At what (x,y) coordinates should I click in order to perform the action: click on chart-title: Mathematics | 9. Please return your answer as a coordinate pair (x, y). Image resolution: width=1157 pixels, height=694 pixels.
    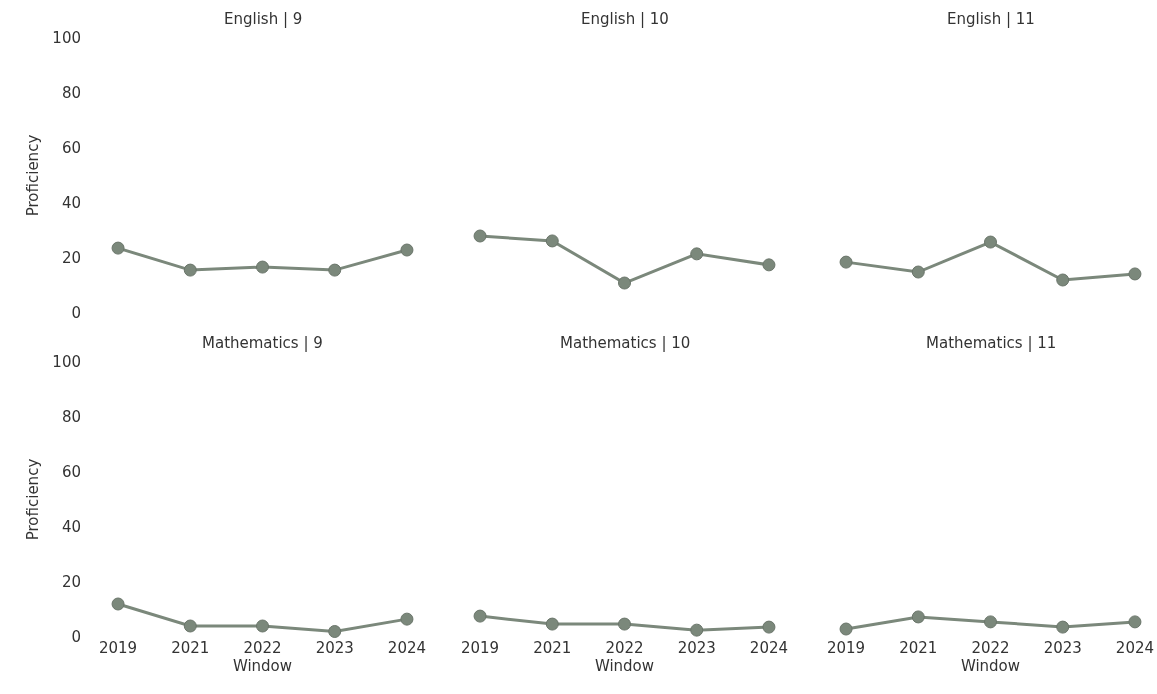
    Looking at the image, I should click on (262, 343).